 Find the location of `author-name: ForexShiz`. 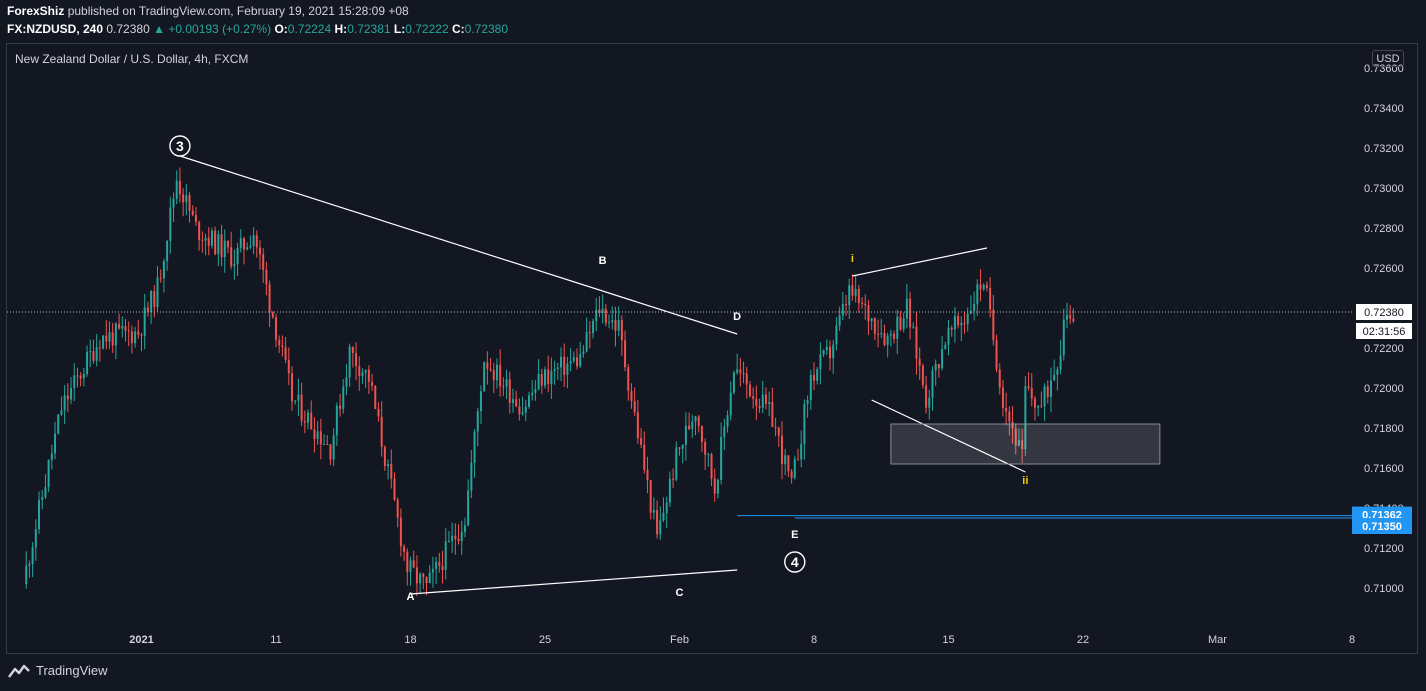

author-name: ForexShiz is located at coordinates (36, 11).